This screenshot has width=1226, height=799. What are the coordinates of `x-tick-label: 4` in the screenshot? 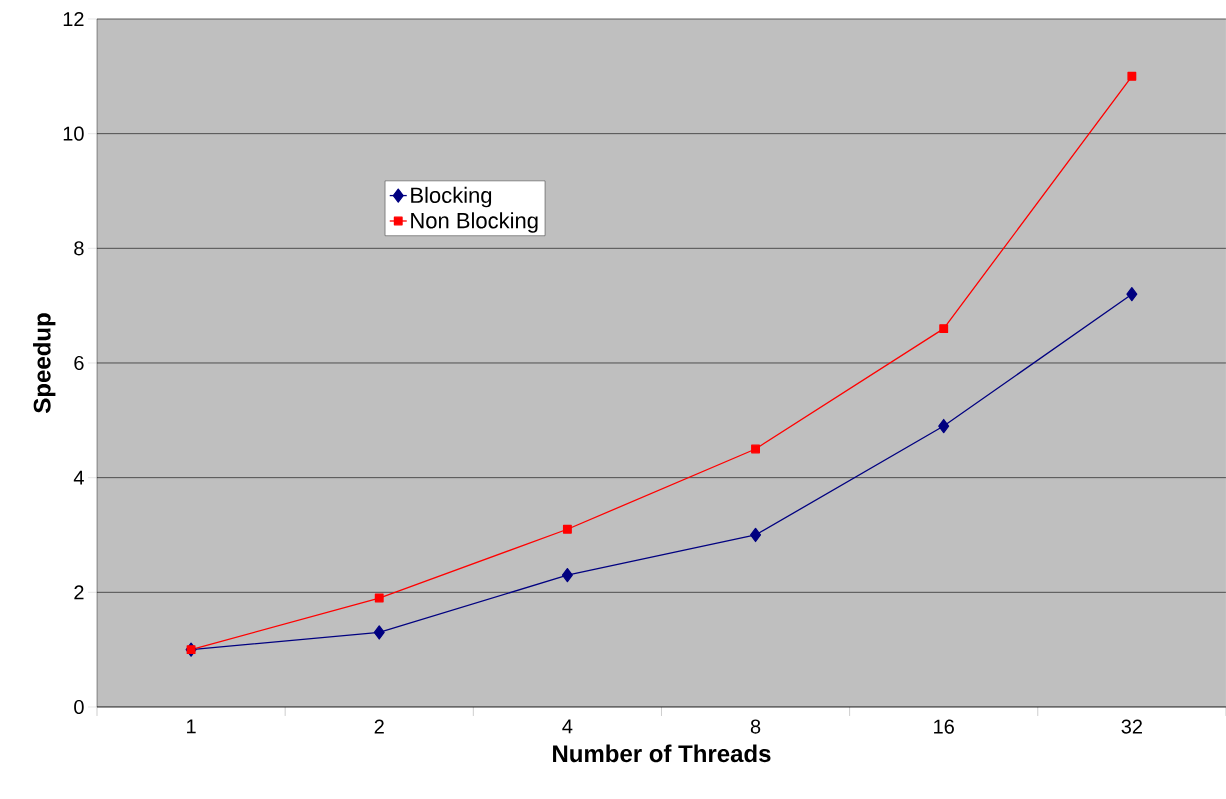 It's located at (567, 726).